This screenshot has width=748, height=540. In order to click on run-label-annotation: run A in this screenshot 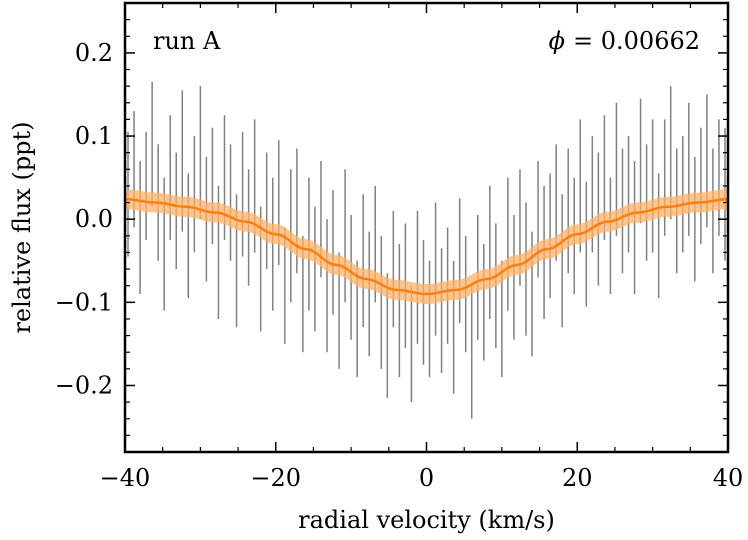, I will do `click(187, 41)`.